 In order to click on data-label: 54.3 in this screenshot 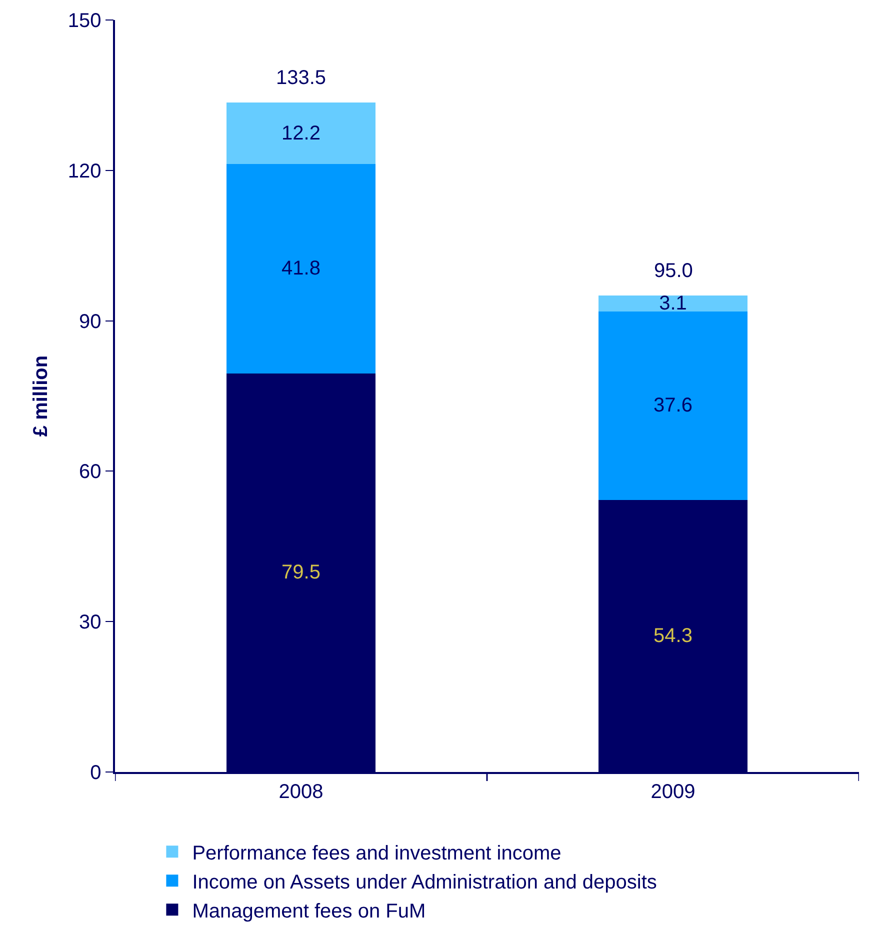, I will do `click(673, 635)`.